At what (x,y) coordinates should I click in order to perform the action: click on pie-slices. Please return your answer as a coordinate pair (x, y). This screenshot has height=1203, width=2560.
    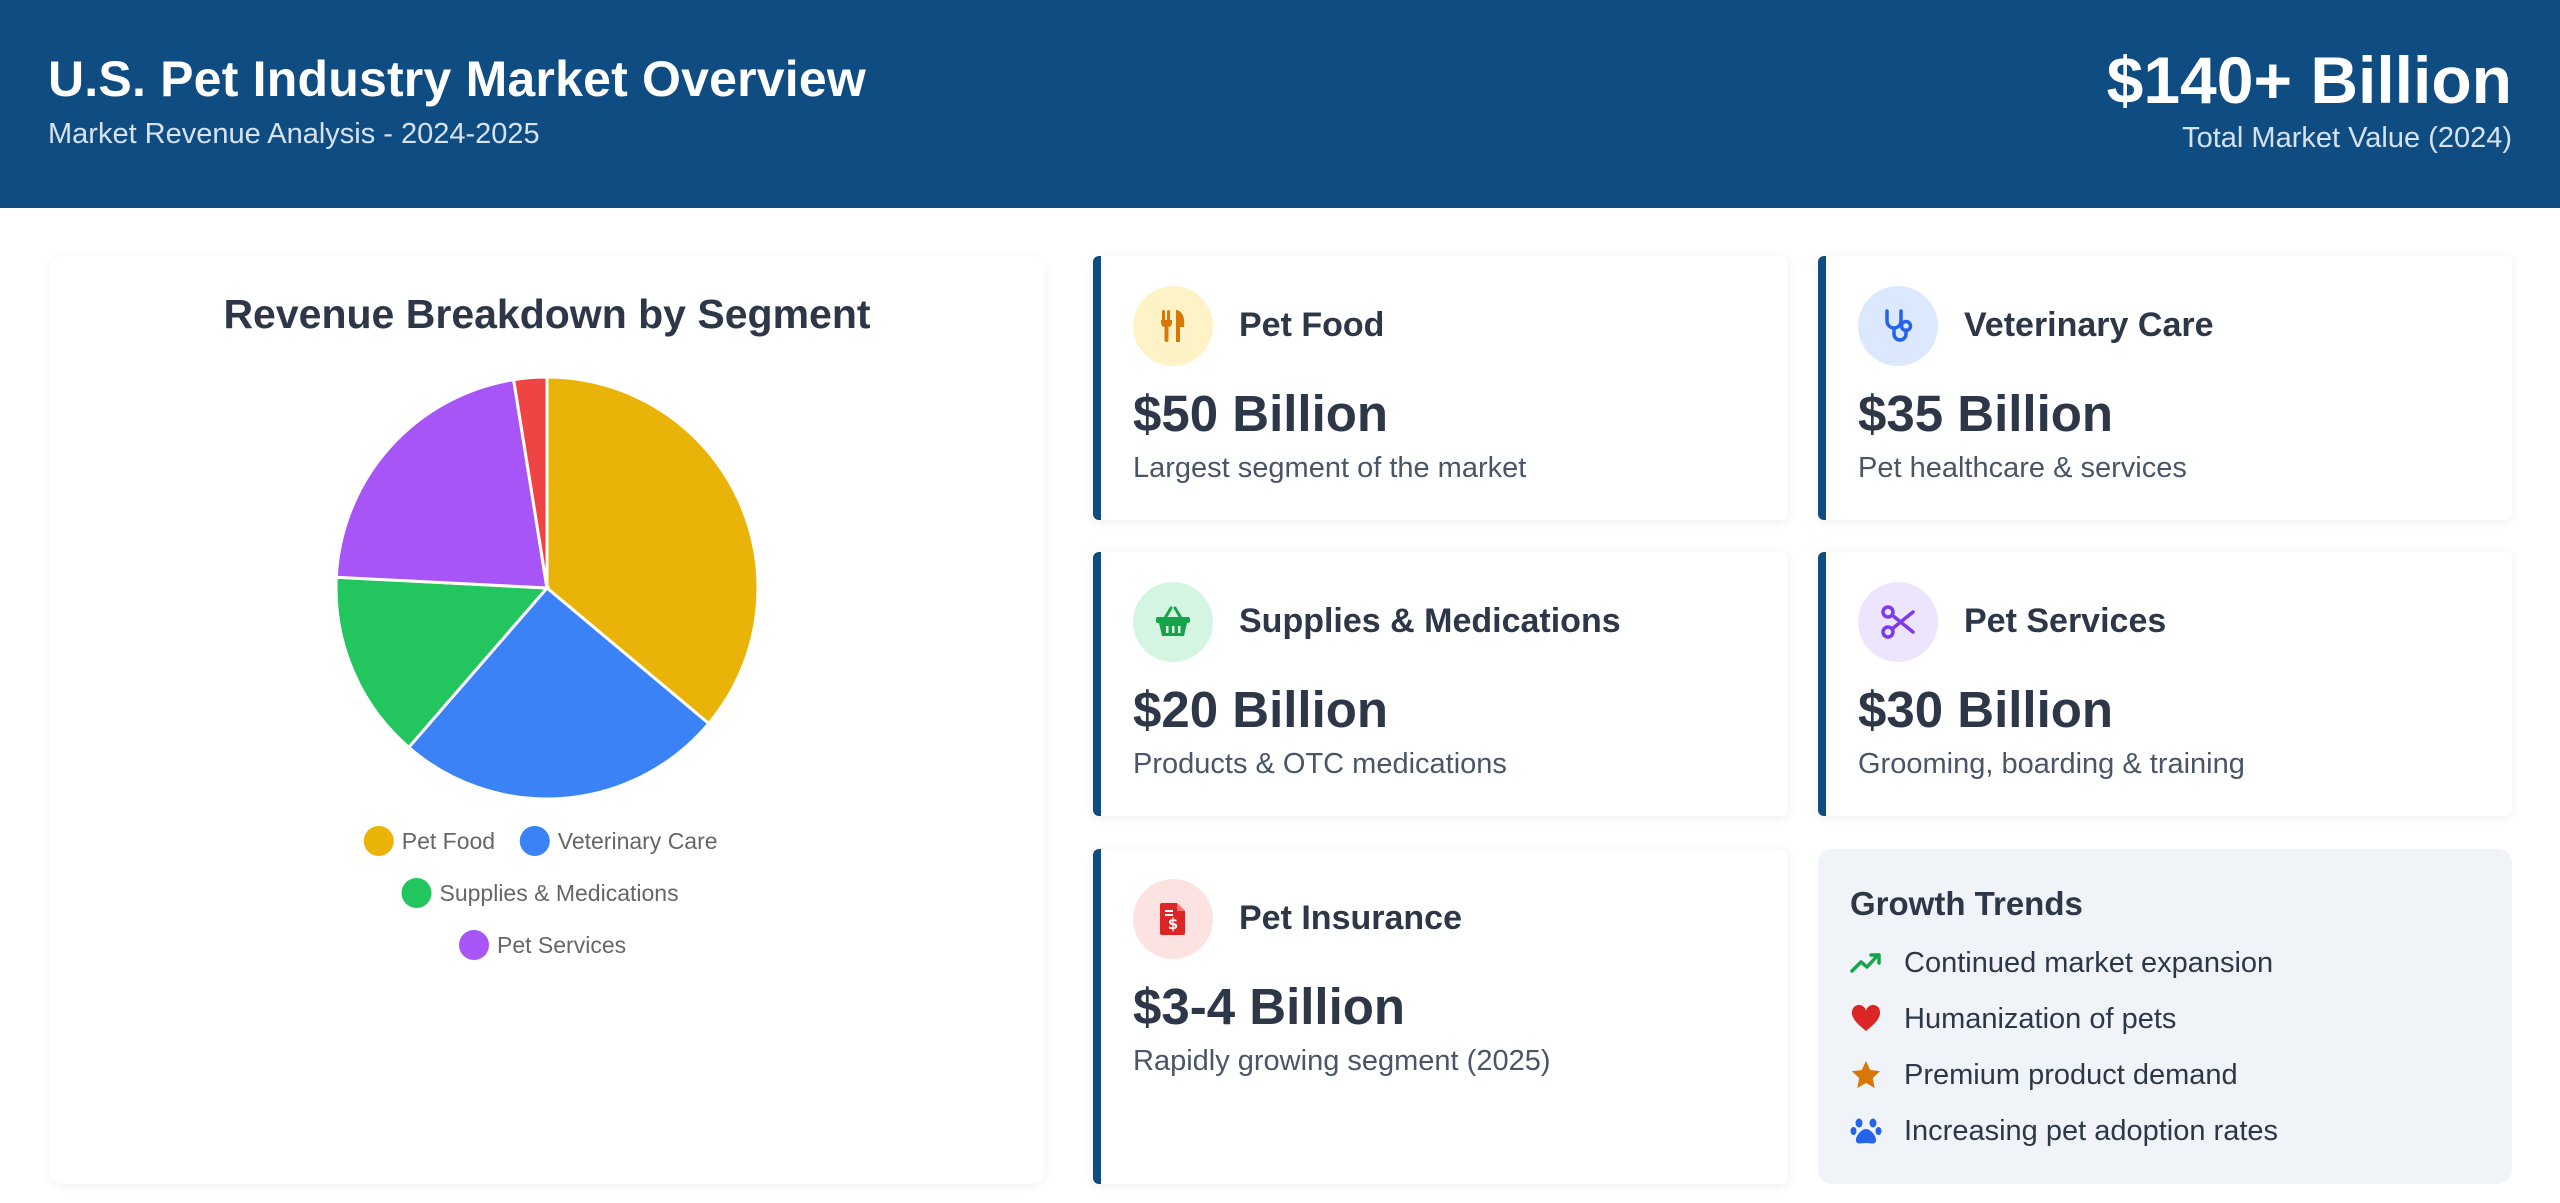
    Looking at the image, I should click on (547, 588).